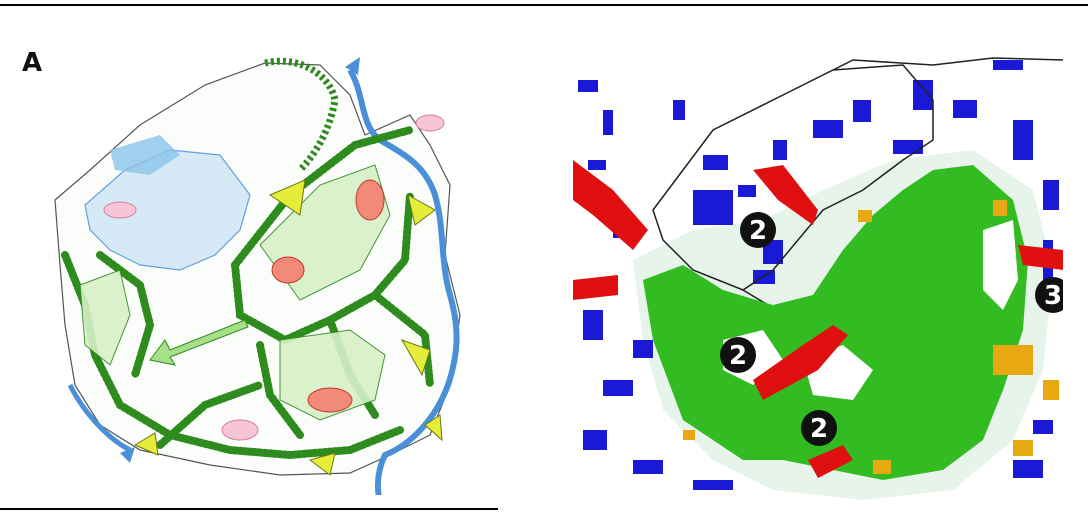 The width and height of the screenshot is (1088, 528). Describe the element at coordinates (1053, 296) in the screenshot. I see `map-marker-label: 3` at that location.